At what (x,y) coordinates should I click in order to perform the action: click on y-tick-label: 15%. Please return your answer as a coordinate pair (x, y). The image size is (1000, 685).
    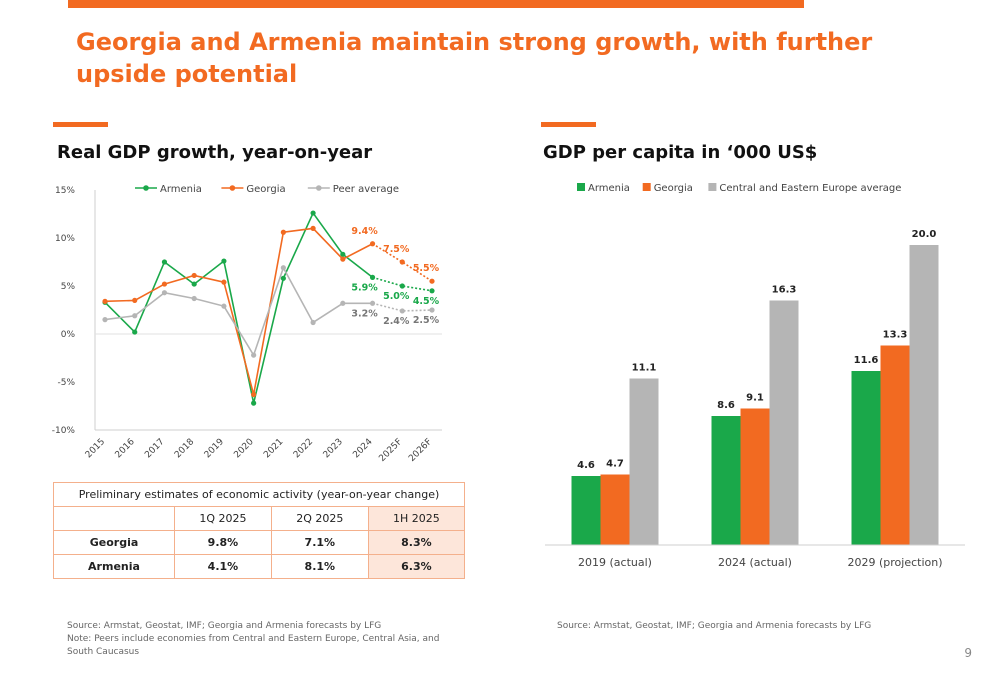
    Looking at the image, I should click on (65, 191).